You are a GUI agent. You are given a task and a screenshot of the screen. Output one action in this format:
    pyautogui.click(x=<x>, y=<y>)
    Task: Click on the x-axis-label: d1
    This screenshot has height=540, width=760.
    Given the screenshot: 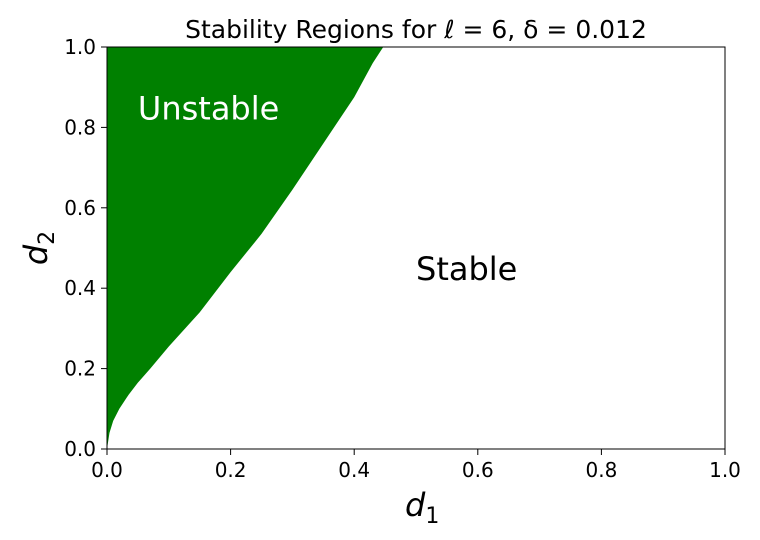 What is the action you would take?
    pyautogui.click(x=422, y=507)
    